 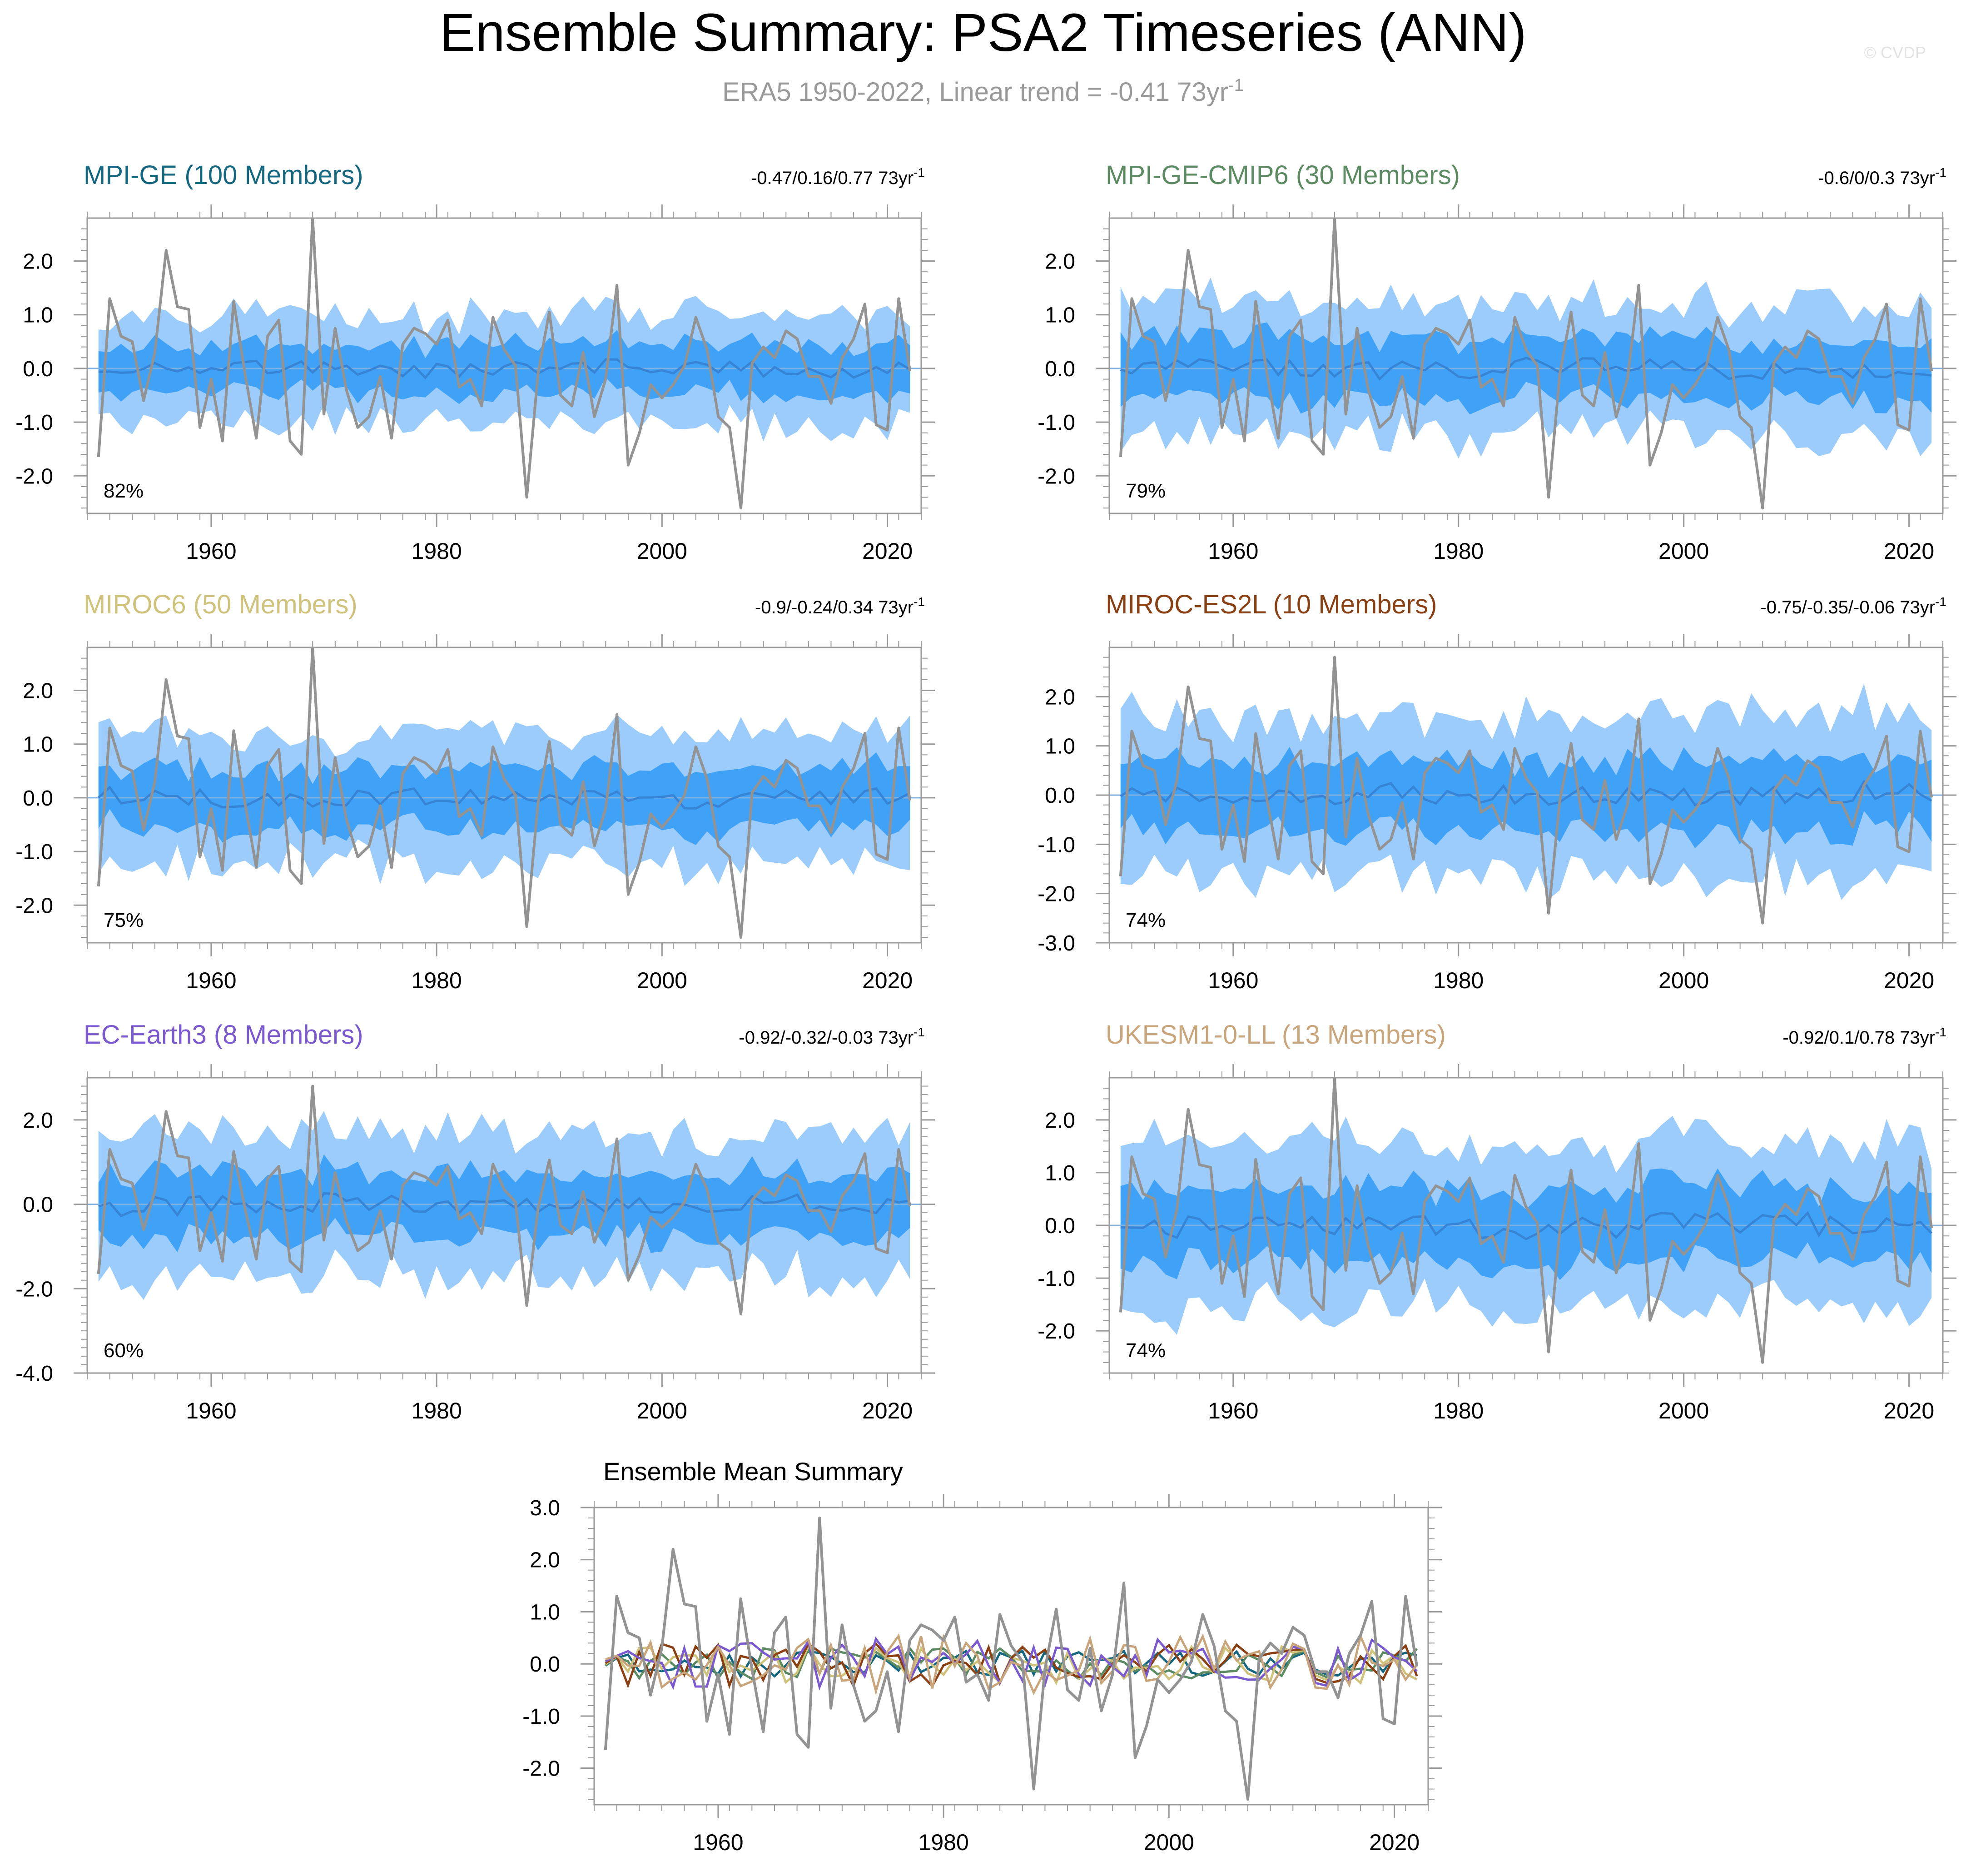 I want to click on trend-range-text: -0.6/0/0.3 73yr, so click(x=1876, y=178).